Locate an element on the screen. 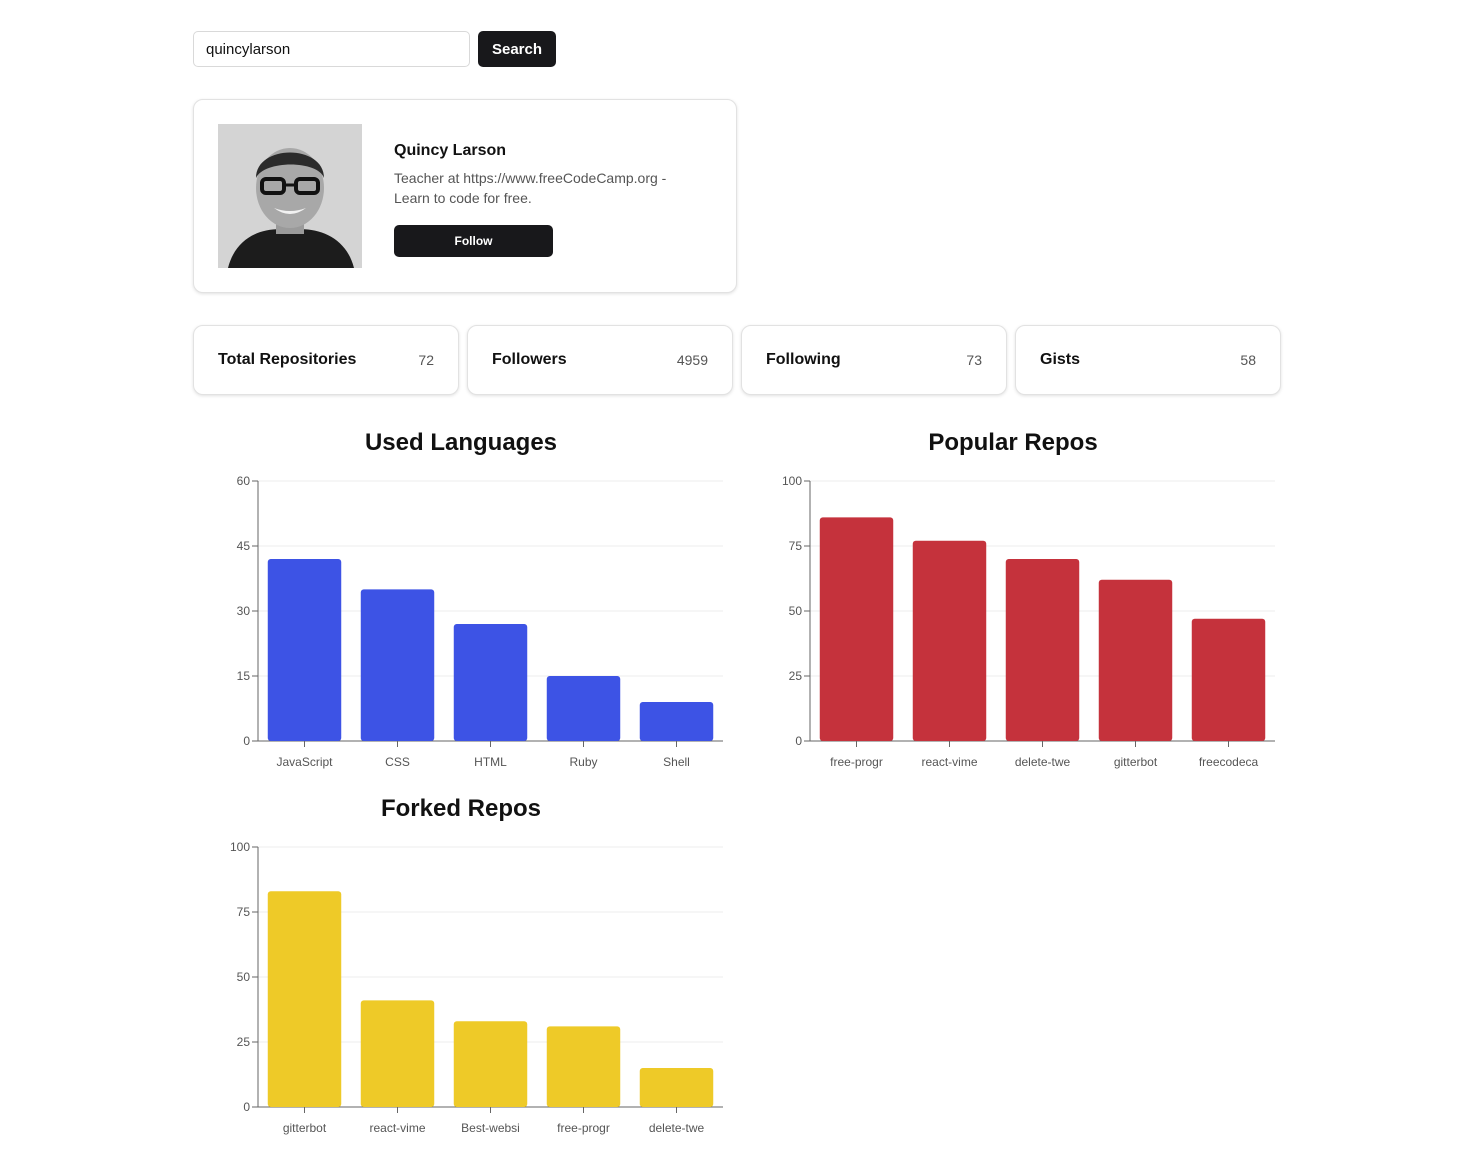 Image resolution: width=1475 pixels, height=1174 pixels. stat-value: 58 is located at coordinates (1248, 360).